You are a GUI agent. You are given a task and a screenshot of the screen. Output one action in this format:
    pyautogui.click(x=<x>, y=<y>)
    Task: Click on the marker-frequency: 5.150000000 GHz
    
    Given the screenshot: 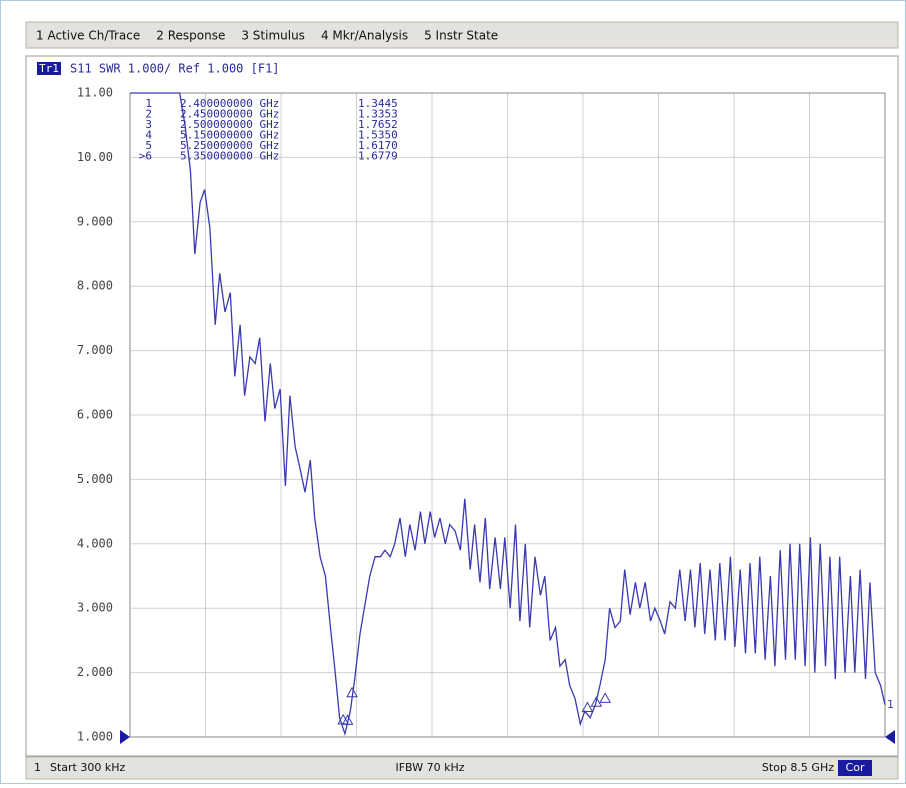 What is the action you would take?
    pyautogui.click(x=229, y=135)
    